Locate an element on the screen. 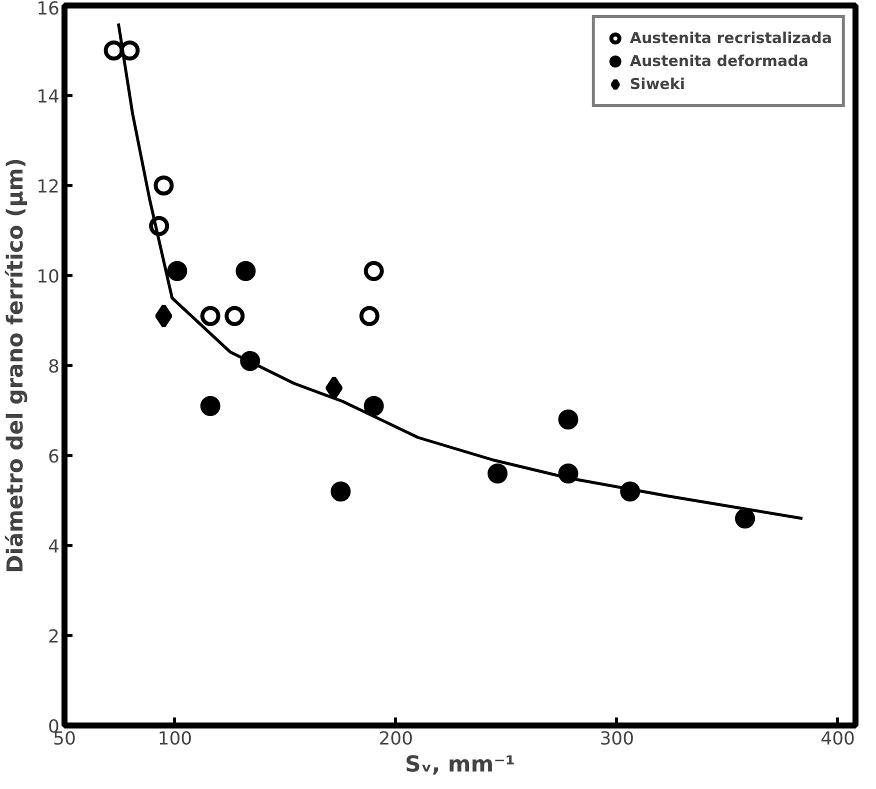 Image resolution: width=876 pixels, height=789 pixels. y-tick-label: 16 is located at coordinates (48, 10).